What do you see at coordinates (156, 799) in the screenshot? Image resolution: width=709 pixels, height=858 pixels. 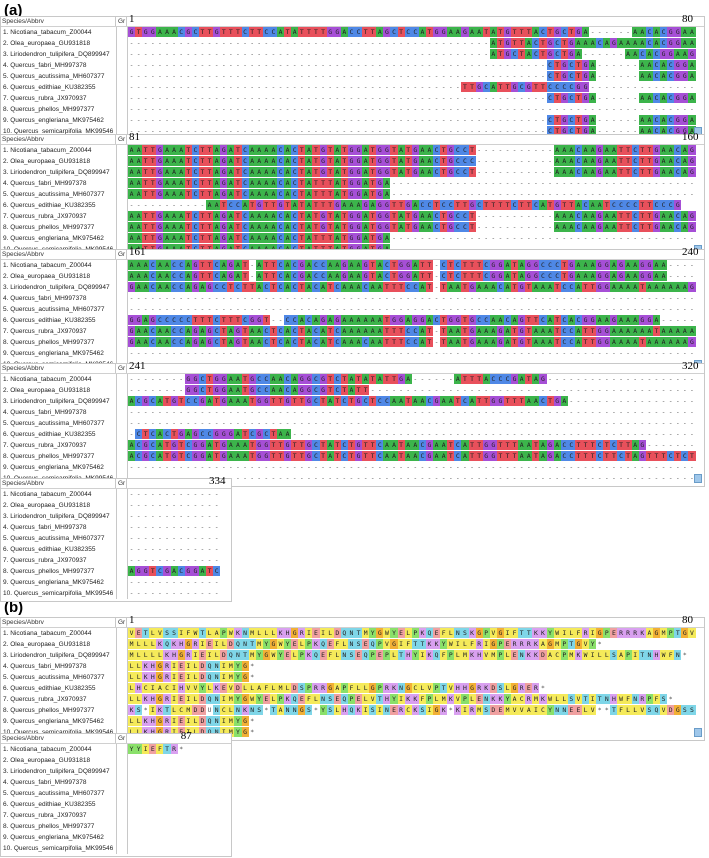 I see `sequence-area: Y Y I E F T R *` at bounding box center [156, 799].